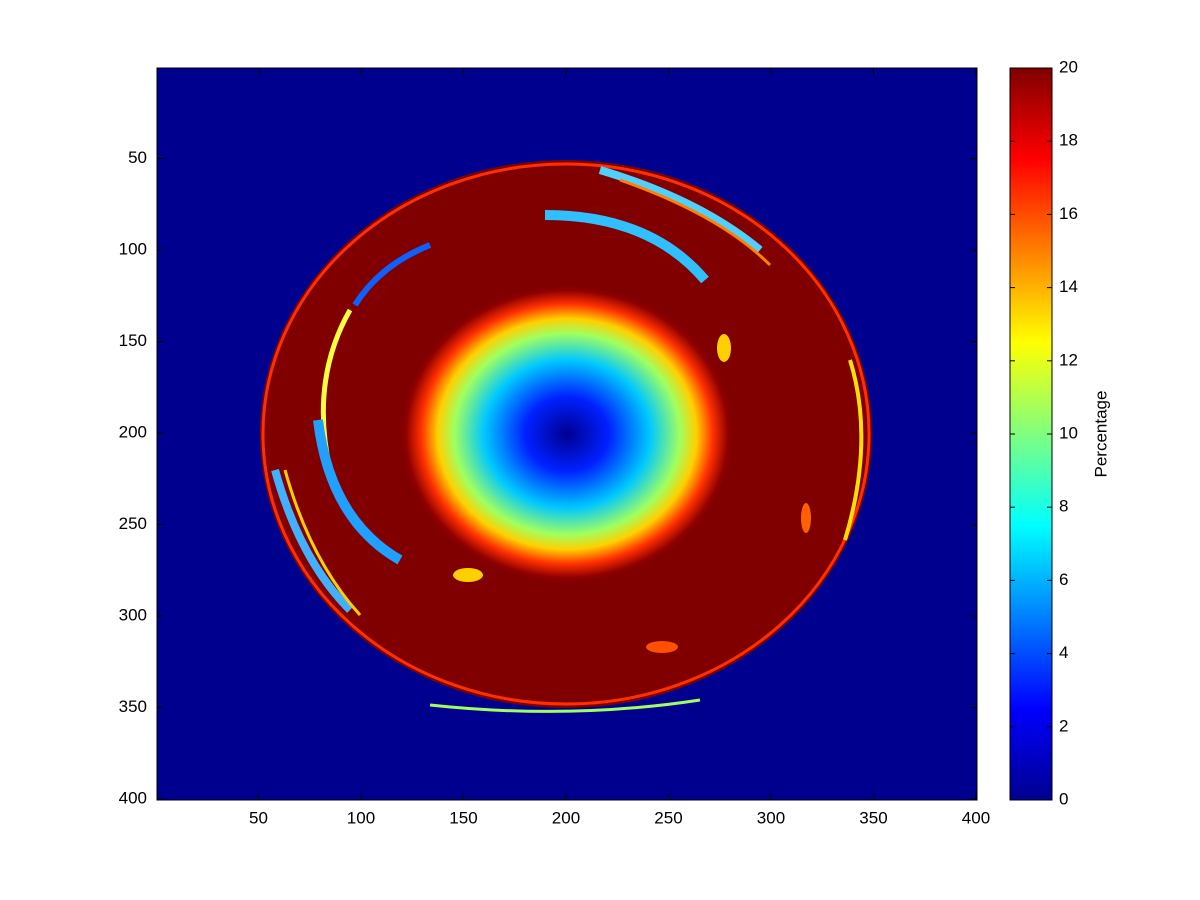 This screenshot has width=1200, height=900. Describe the element at coordinates (463, 817) in the screenshot. I see `x-tick-label: 150` at that location.